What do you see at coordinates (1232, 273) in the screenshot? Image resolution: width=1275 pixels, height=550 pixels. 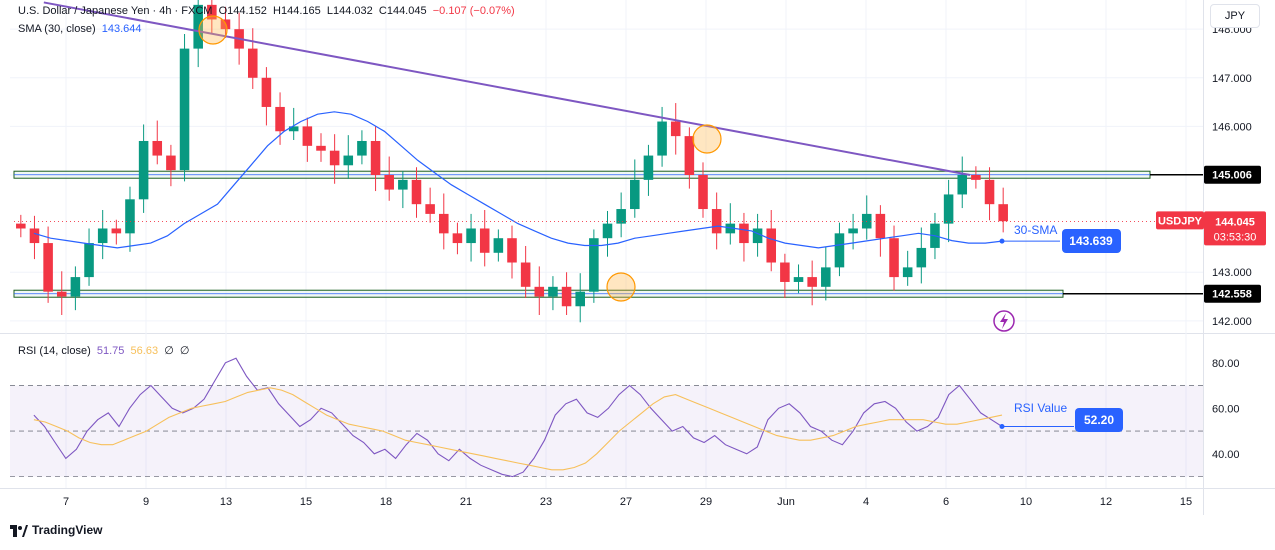 I see `price-tick-label: 143.000` at bounding box center [1232, 273].